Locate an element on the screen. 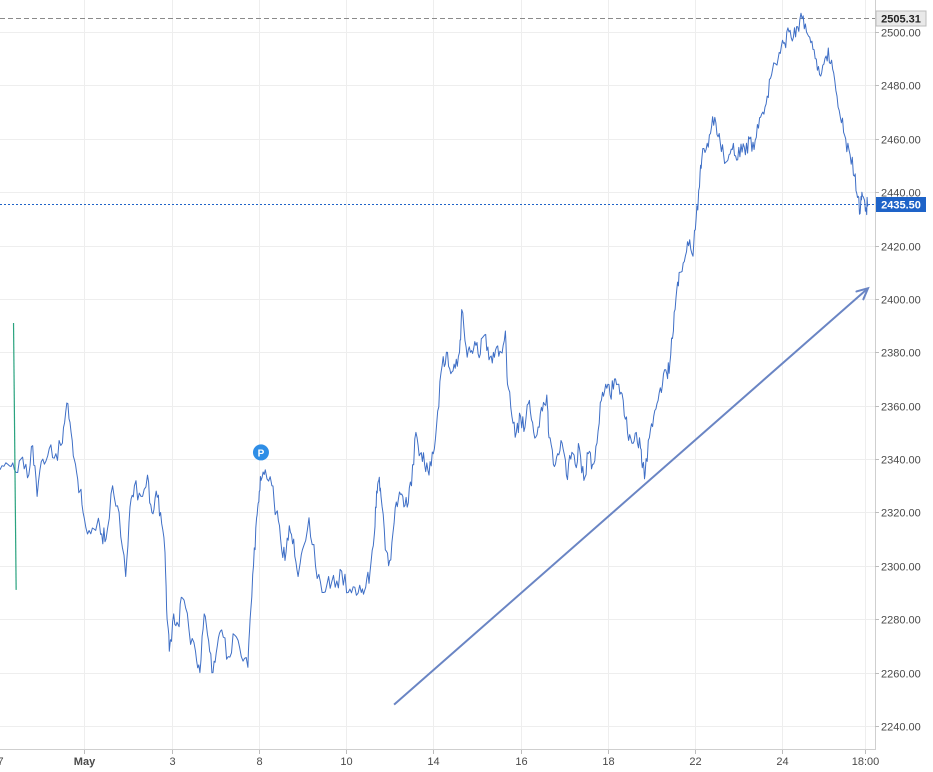  x-tick-label: 10 is located at coordinates (346, 762).